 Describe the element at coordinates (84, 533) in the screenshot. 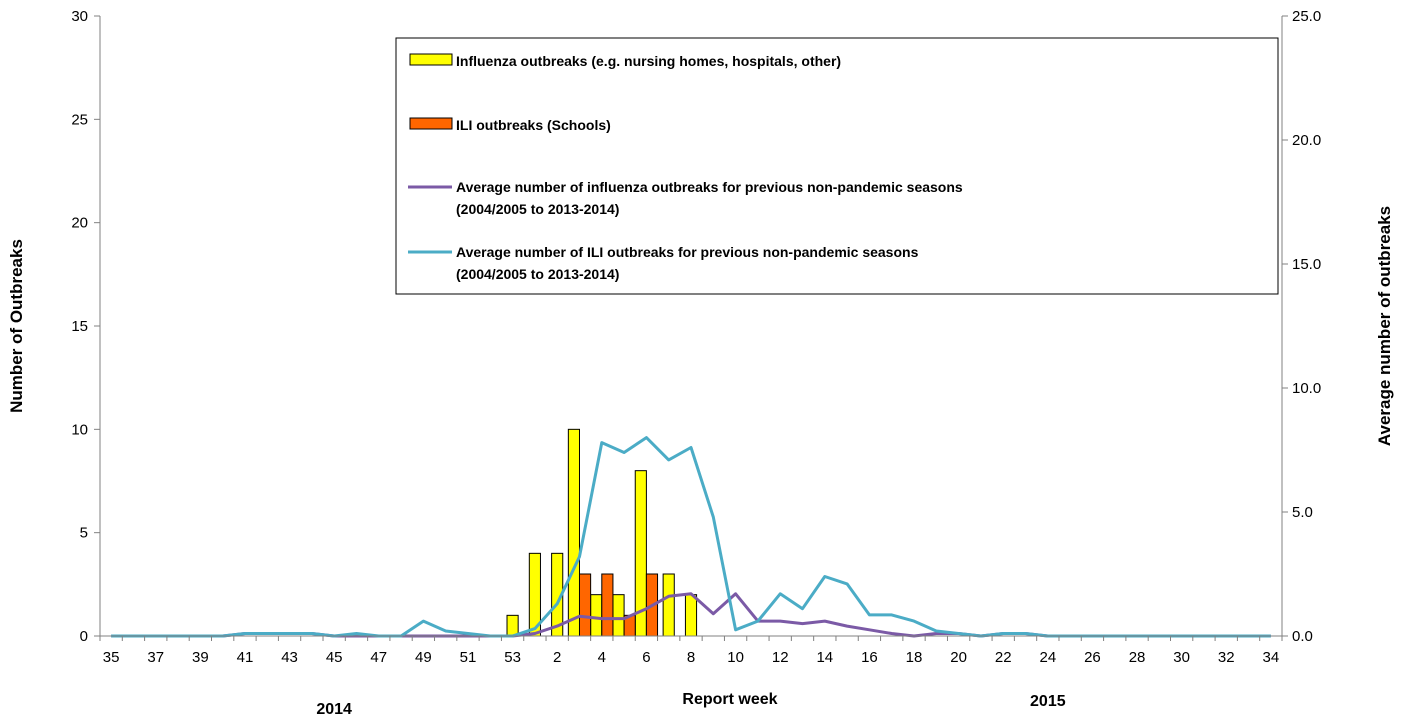

I see `y-left-tick-label: 5` at that location.